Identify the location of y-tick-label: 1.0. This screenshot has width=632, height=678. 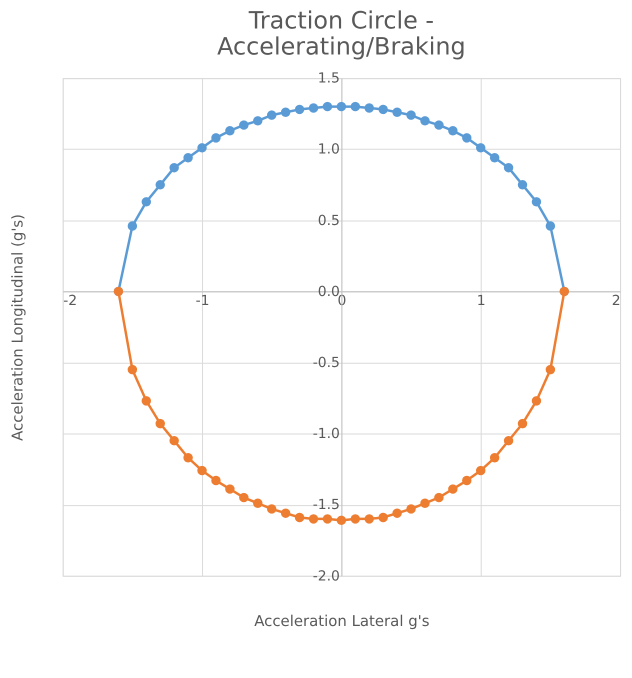
(329, 150).